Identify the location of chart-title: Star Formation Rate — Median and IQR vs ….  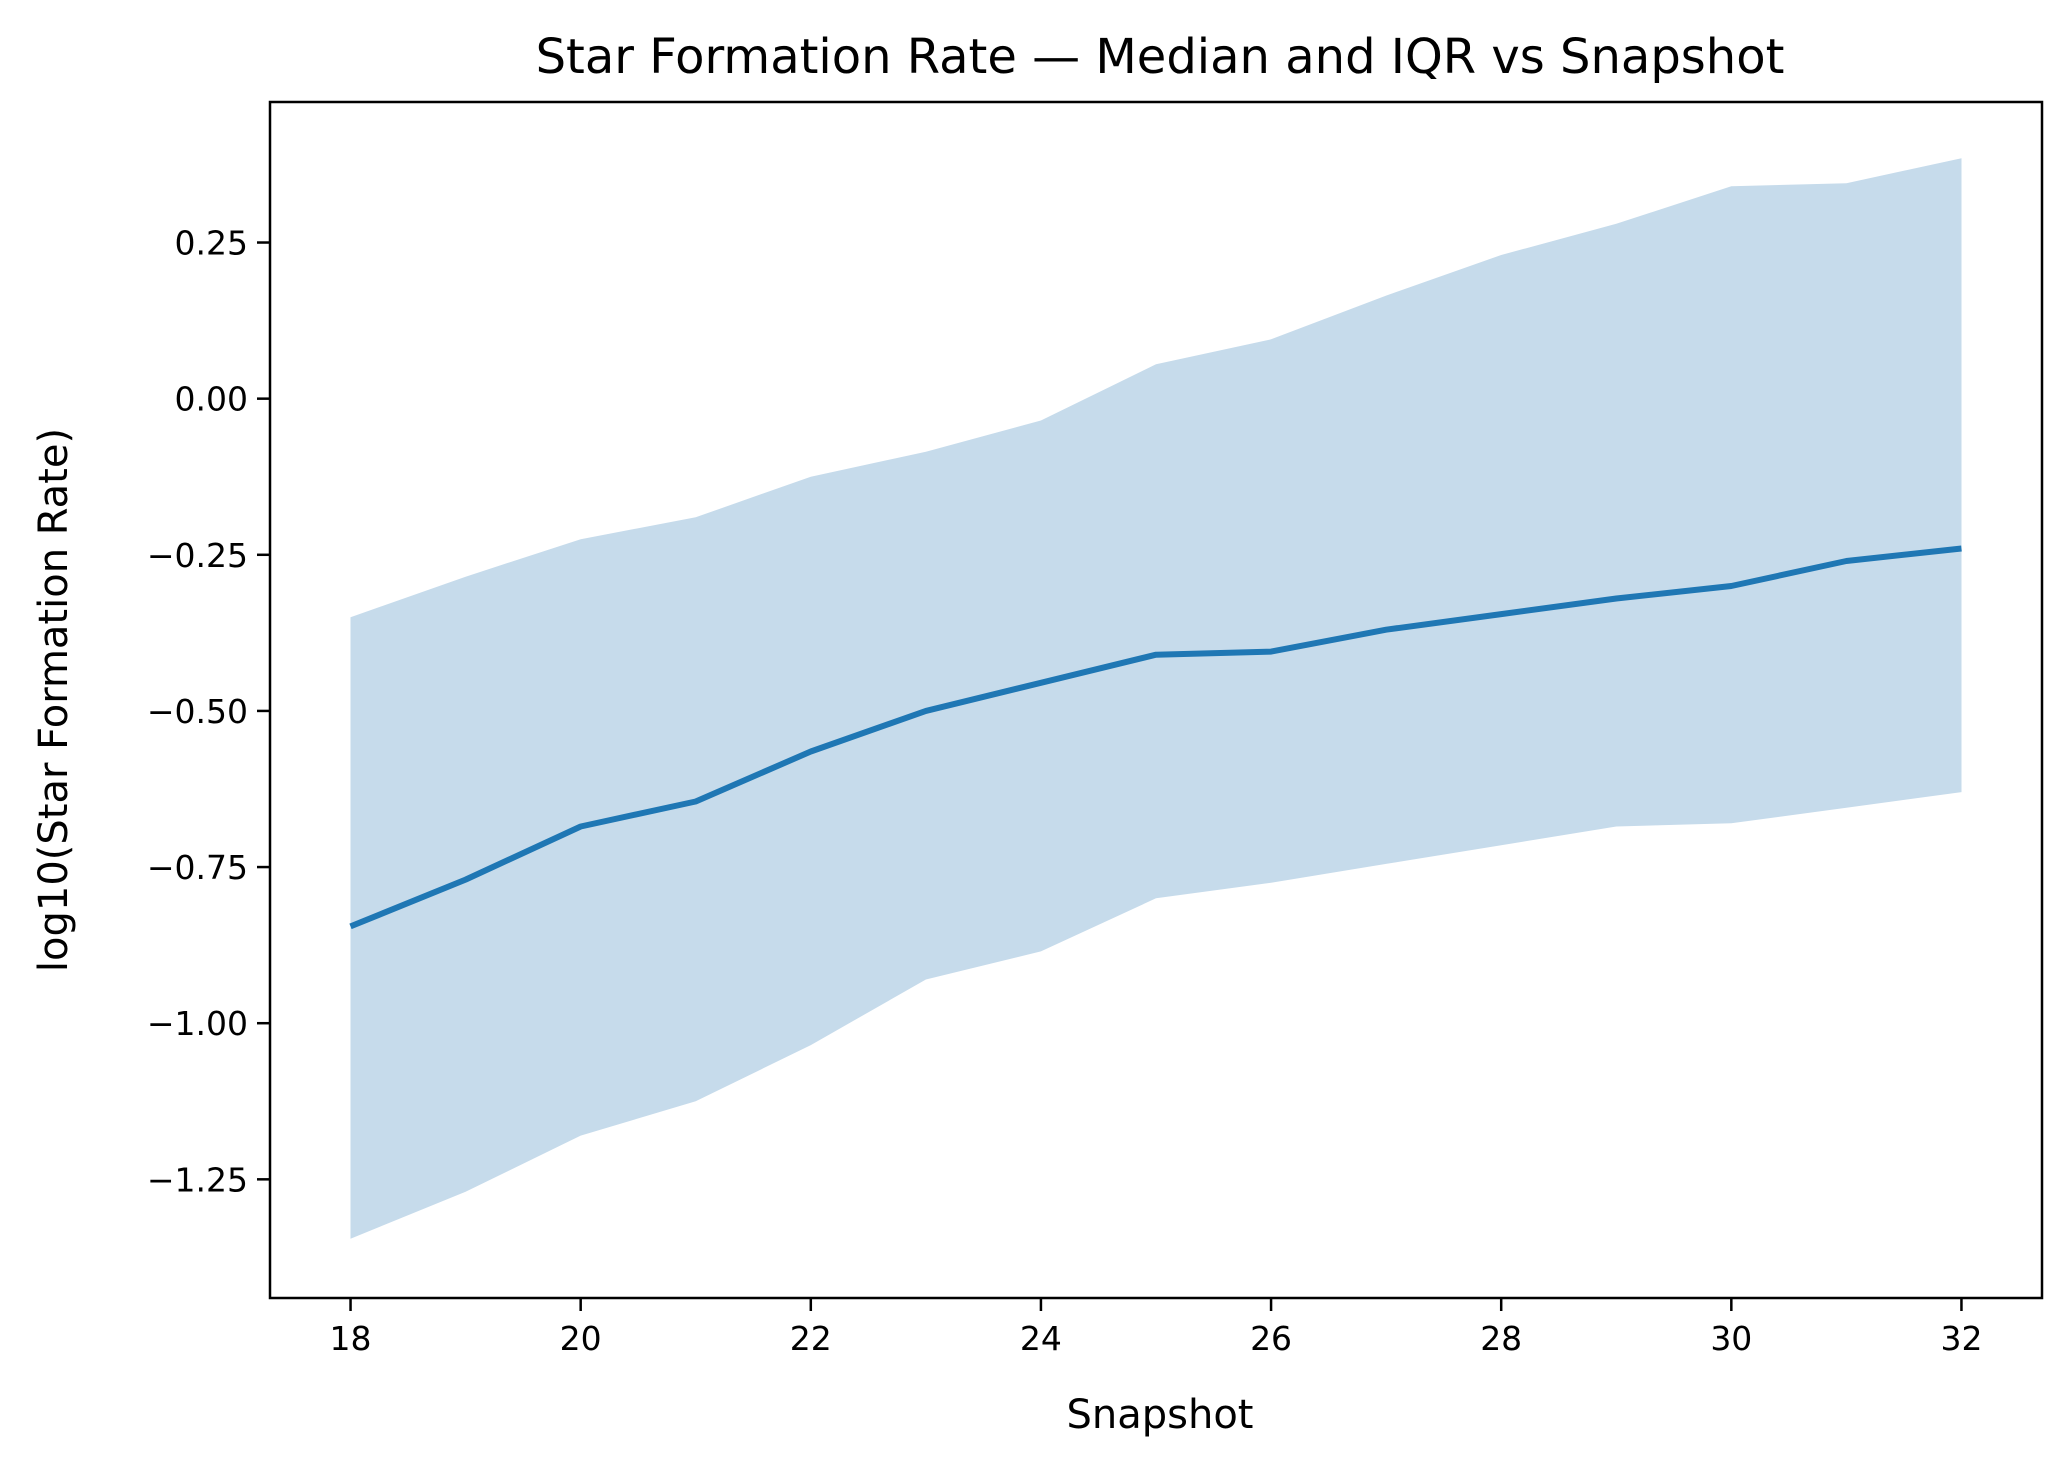
(1160, 57).